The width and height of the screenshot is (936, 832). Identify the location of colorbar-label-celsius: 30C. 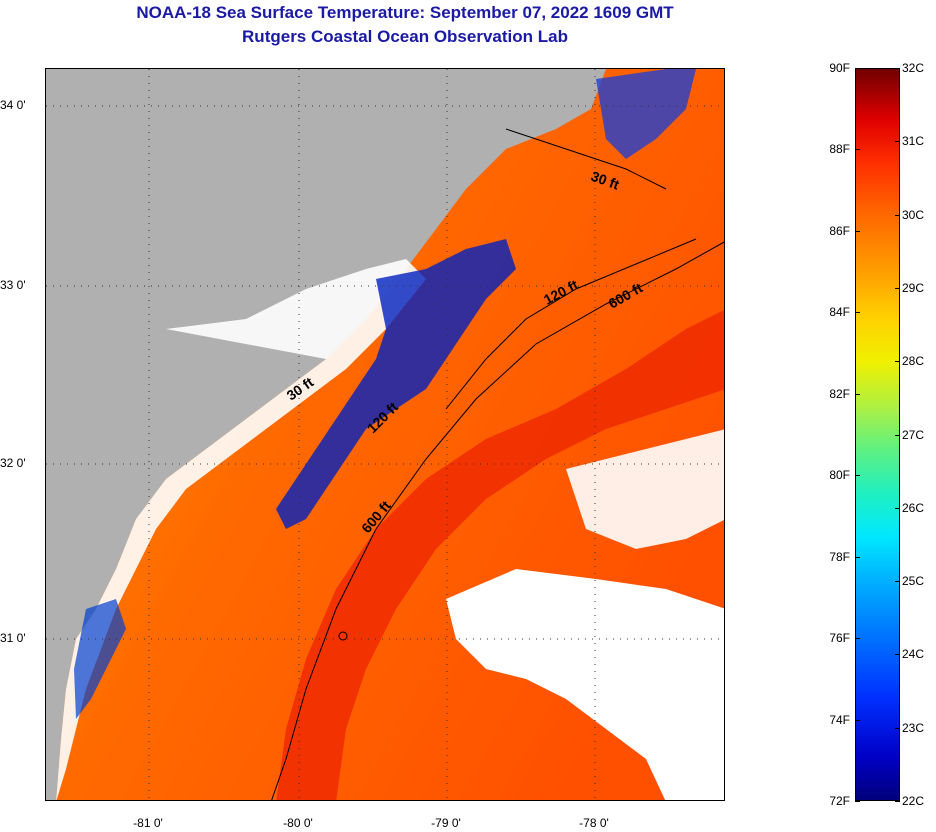
(913, 214).